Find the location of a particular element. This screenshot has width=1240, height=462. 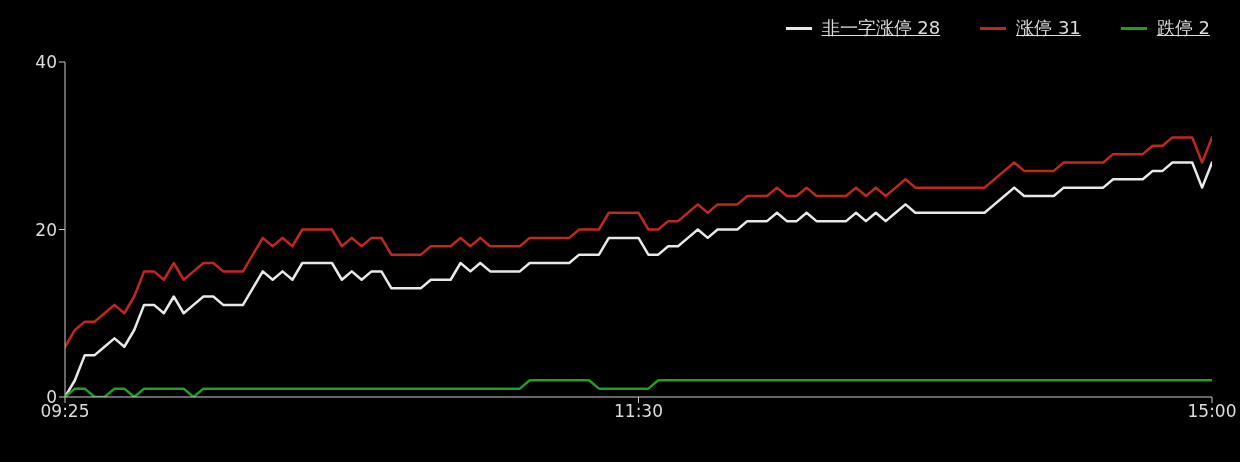

legend-label: 跌停 2 is located at coordinates (1183, 28).